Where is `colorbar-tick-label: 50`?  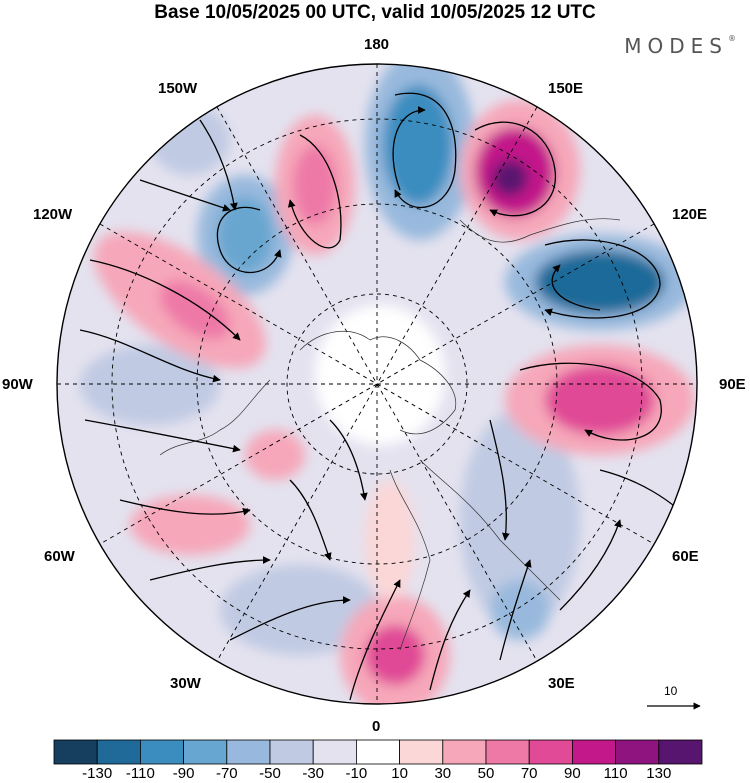
colorbar-tick-label: 50 is located at coordinates (486, 773).